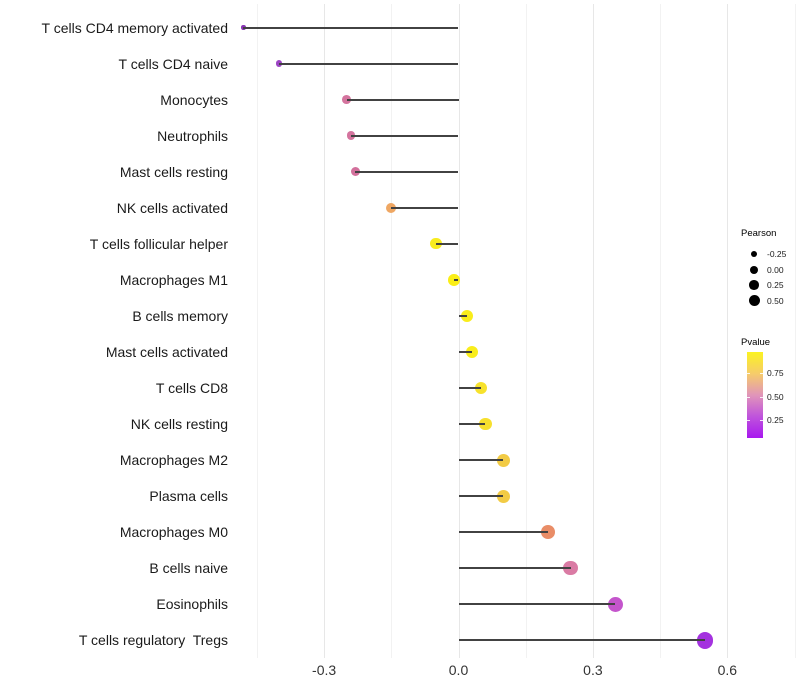 This screenshot has height=700, width=800. Describe the element at coordinates (188, 496) in the screenshot. I see `category-label: Plasma cells` at that location.